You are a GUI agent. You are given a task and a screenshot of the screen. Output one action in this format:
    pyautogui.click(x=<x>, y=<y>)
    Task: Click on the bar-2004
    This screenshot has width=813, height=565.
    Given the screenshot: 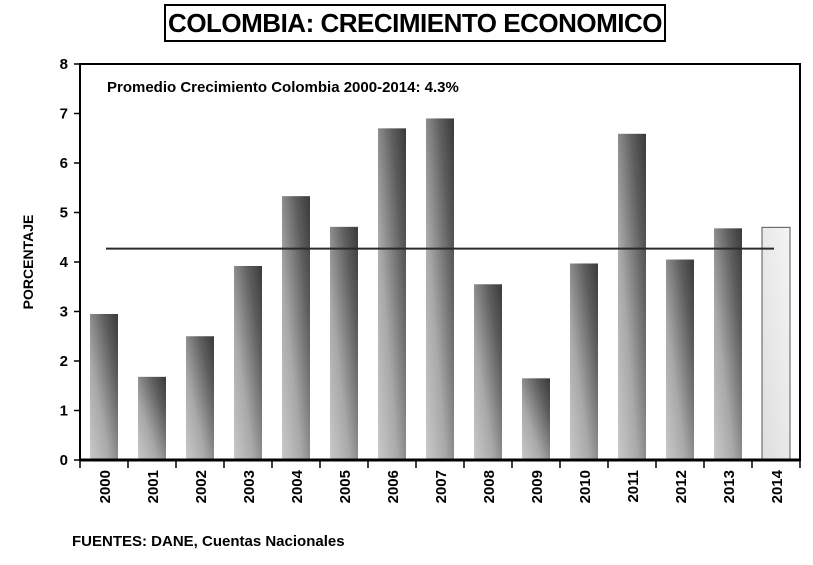 What is the action you would take?
    pyautogui.click(x=296, y=328)
    